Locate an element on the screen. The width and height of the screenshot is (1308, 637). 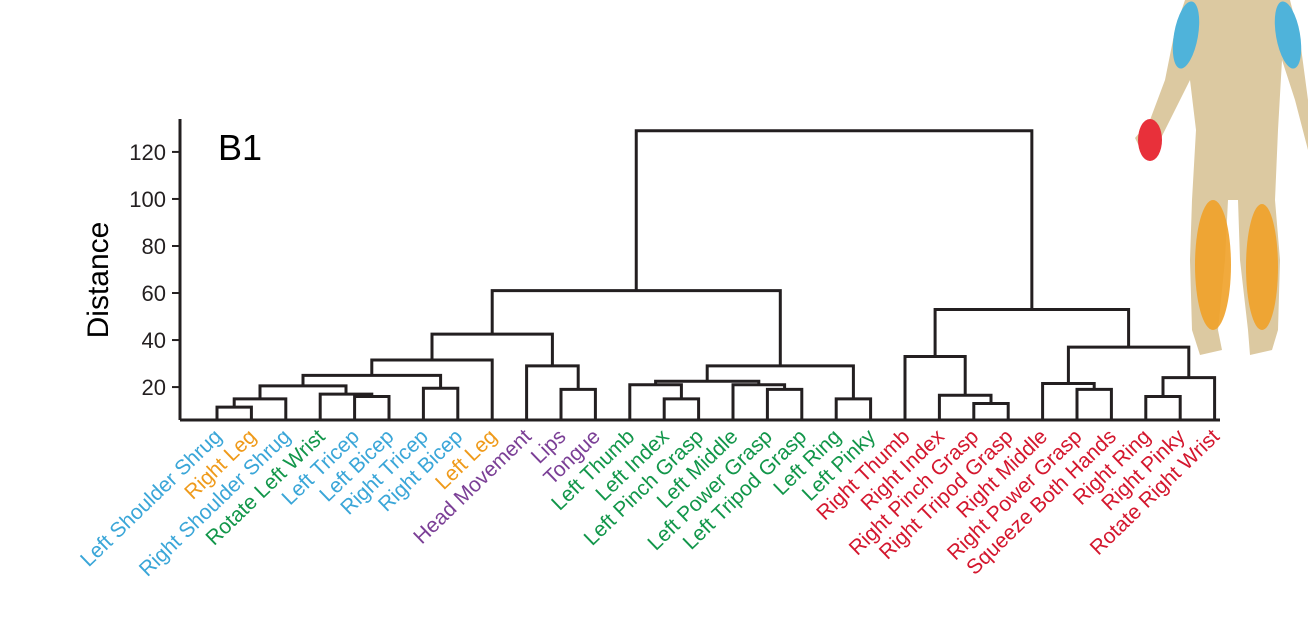
y-tick-label: 80 is located at coordinates (154, 246).